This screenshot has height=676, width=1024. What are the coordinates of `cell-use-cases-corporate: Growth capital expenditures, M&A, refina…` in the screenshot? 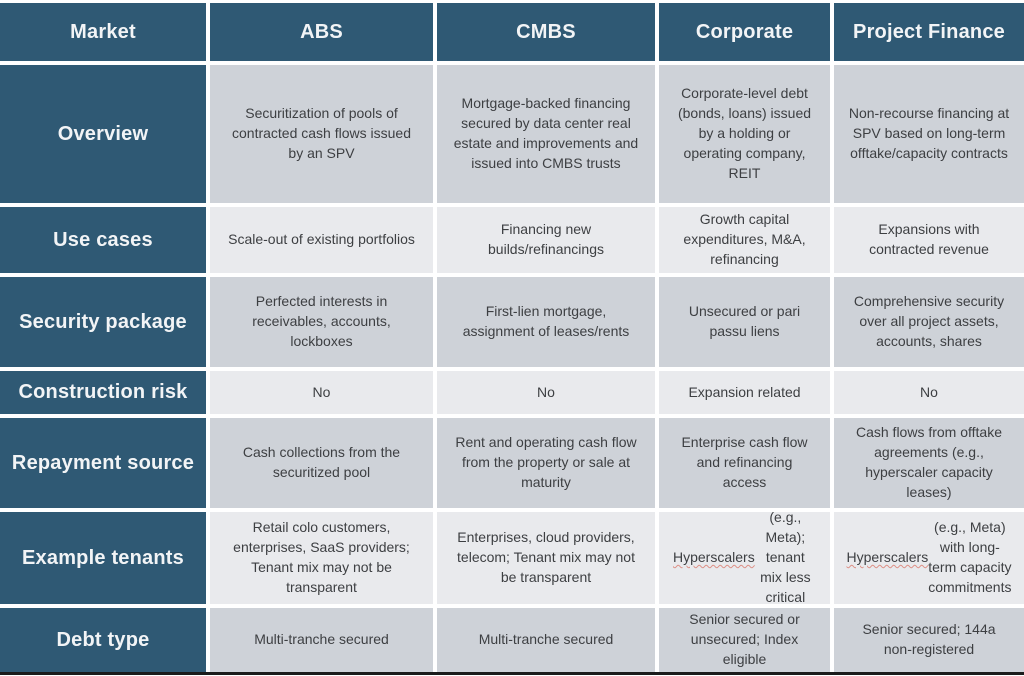 It's located at (744, 240).